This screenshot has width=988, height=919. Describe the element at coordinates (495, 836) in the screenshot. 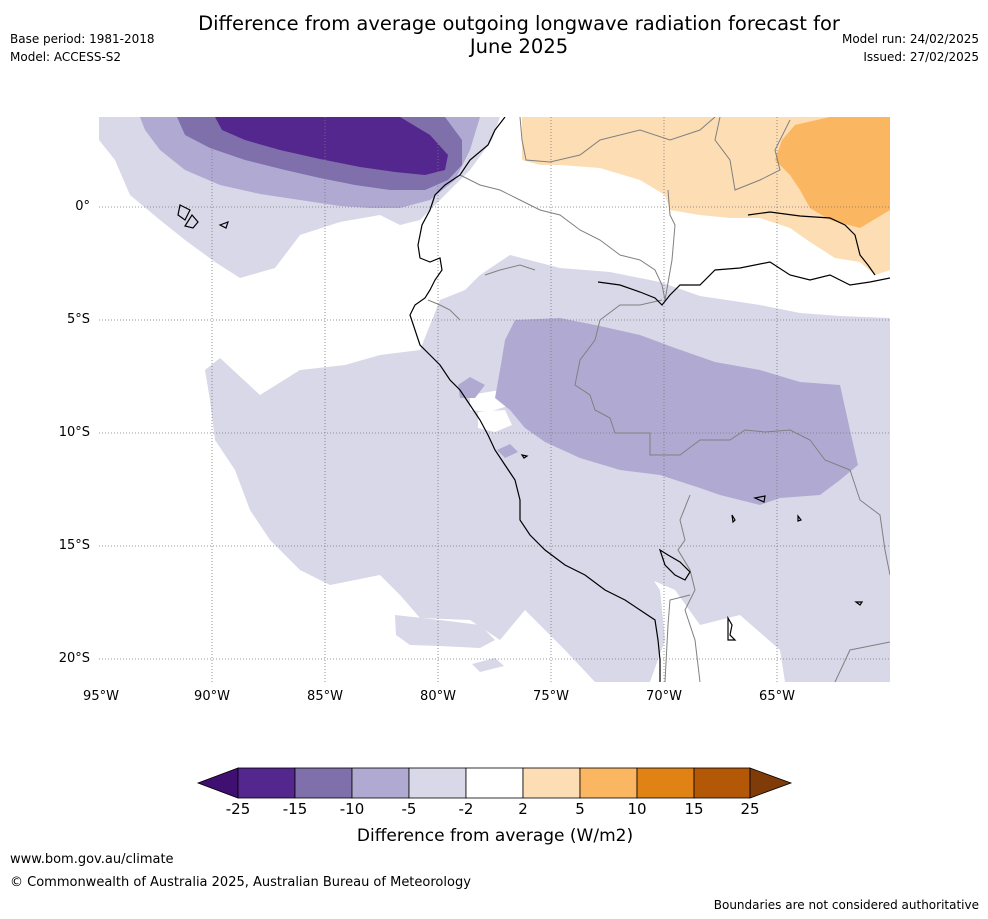

I see `colorbar-title: Difference from average (W/m2)` at that location.